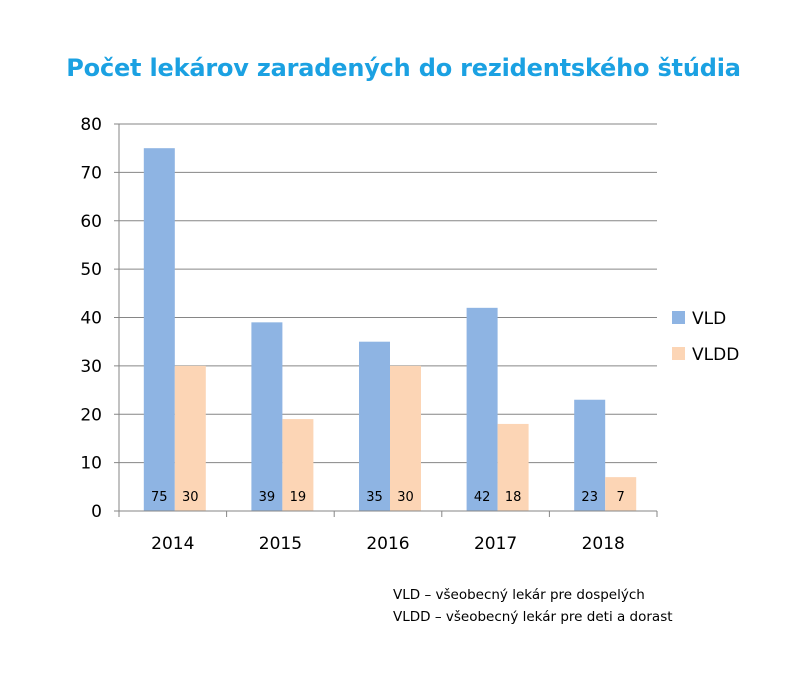 This screenshot has height=683, width=807. What do you see at coordinates (159, 329) in the screenshot?
I see `bar-vld-2014` at bounding box center [159, 329].